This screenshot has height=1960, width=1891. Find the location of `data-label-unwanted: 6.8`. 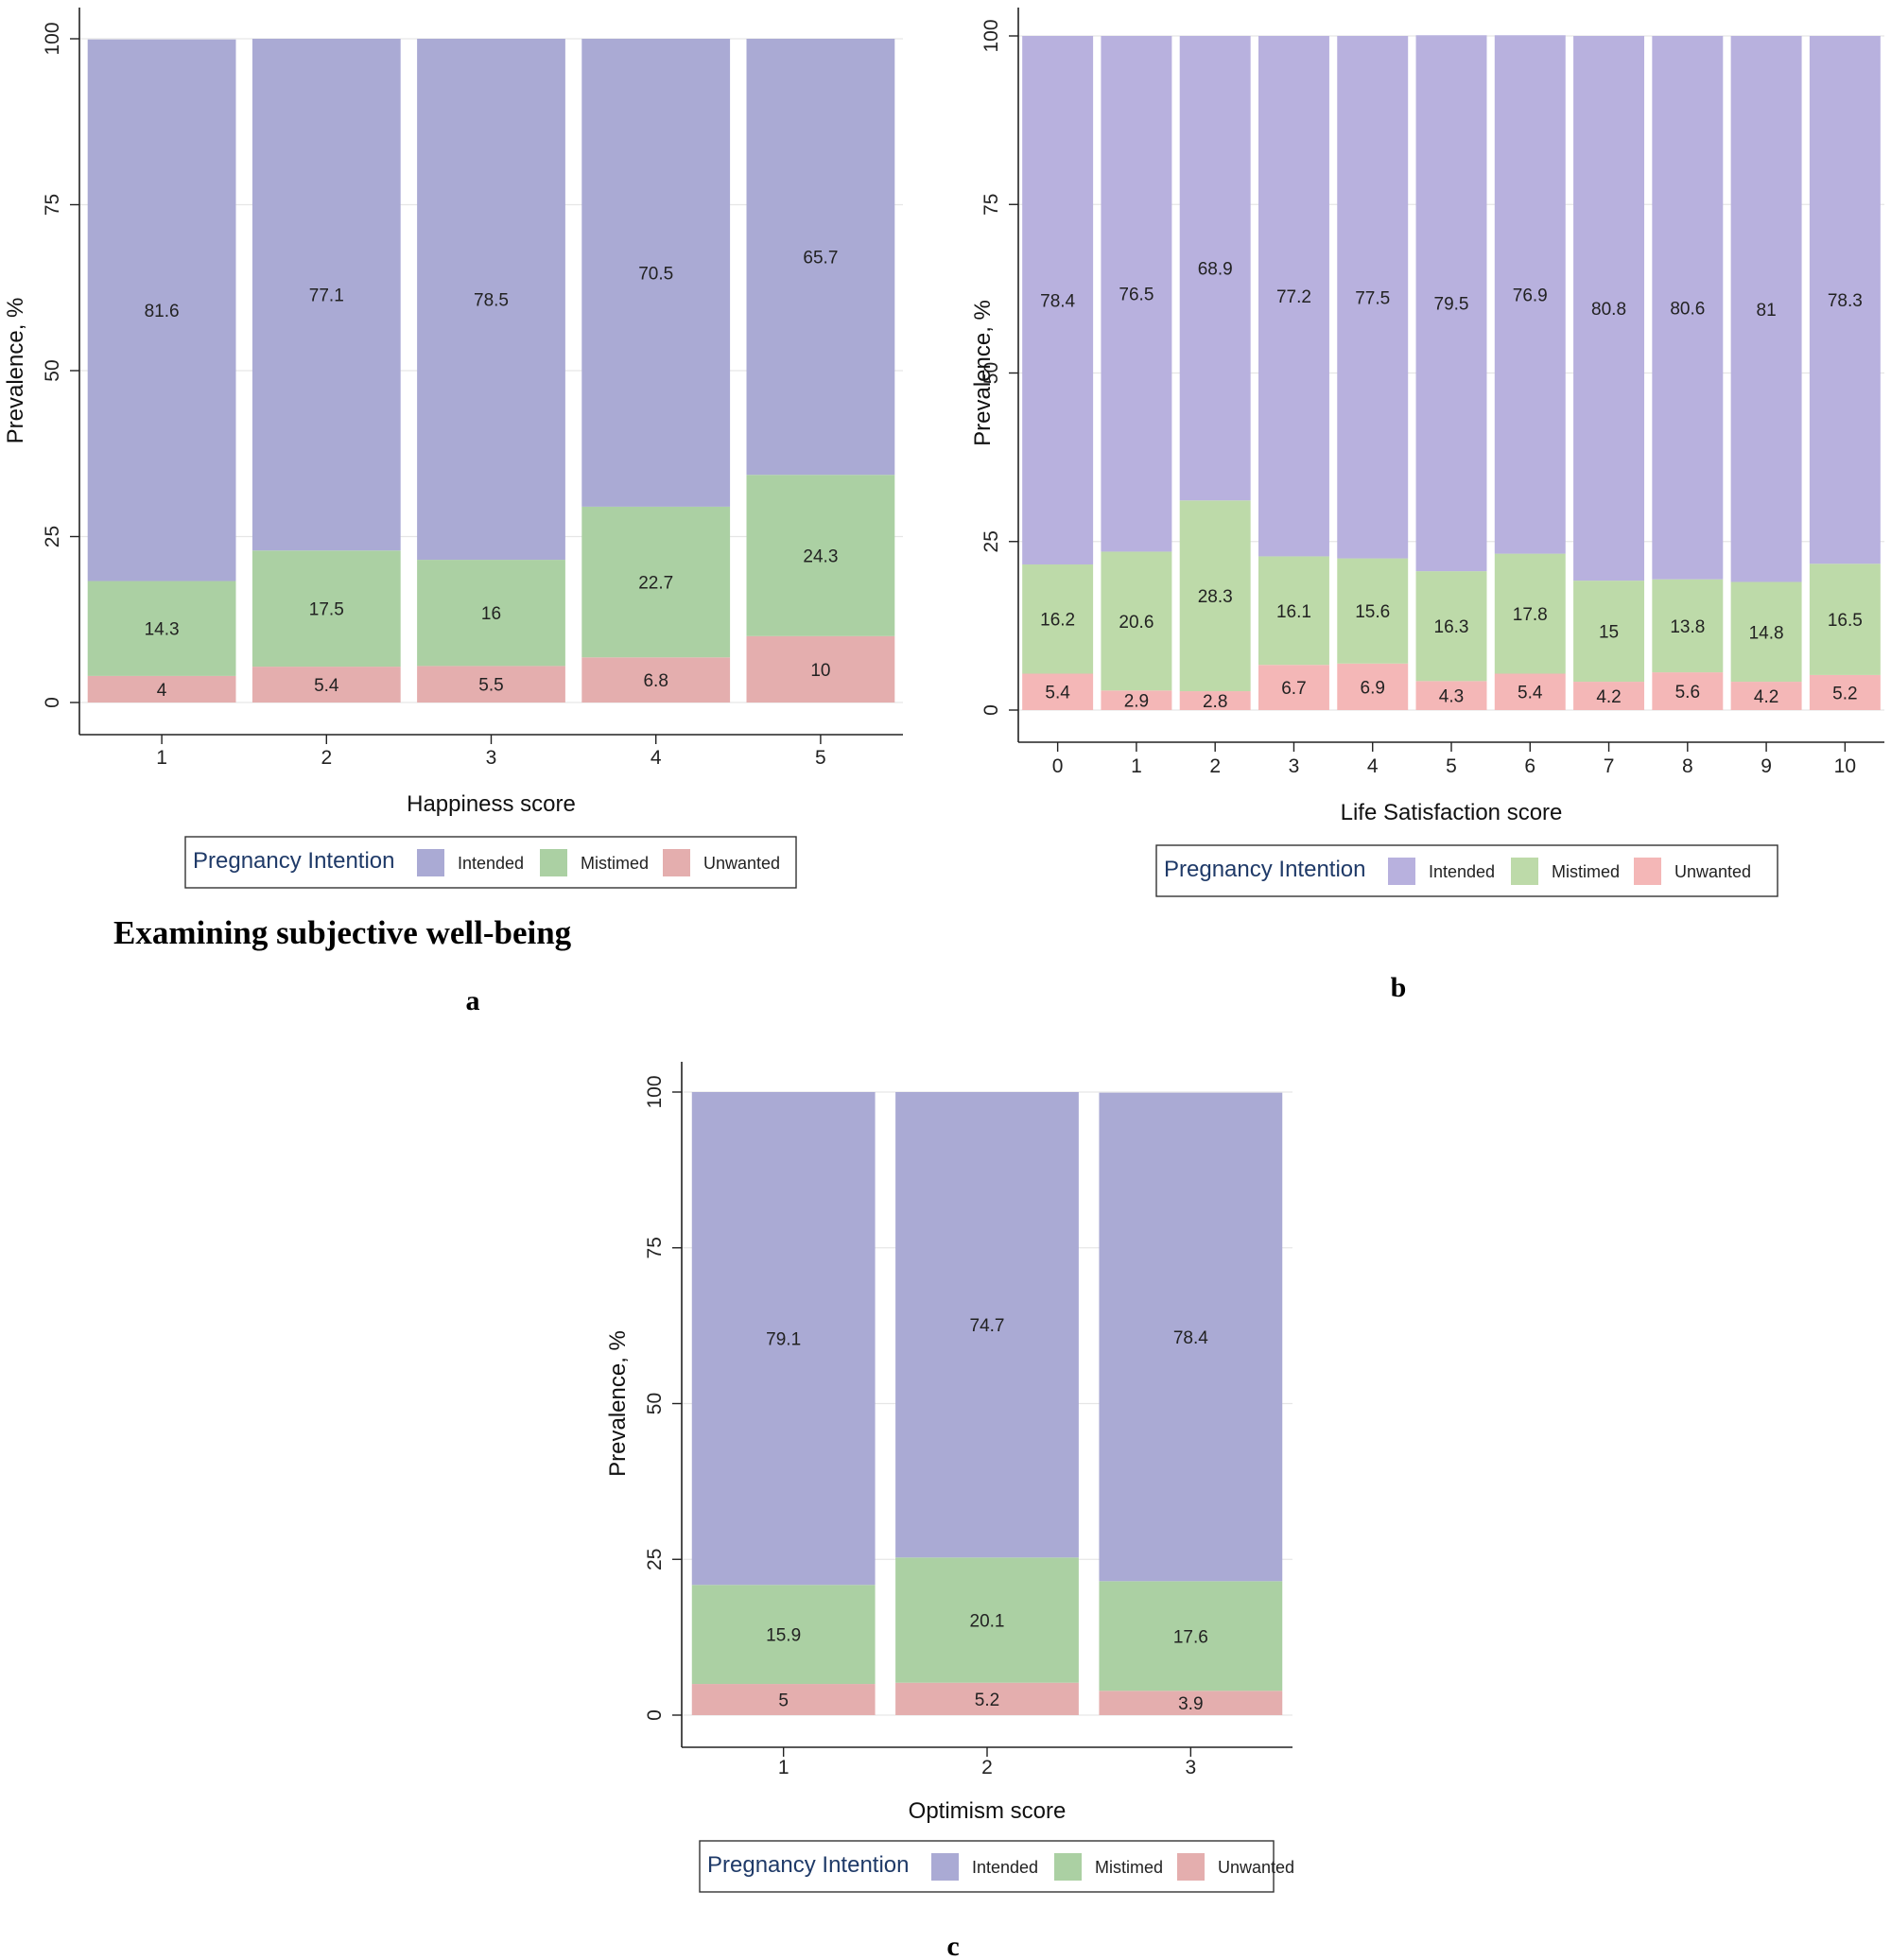

data-label-unwanted: 6.8 is located at coordinates (655, 681).